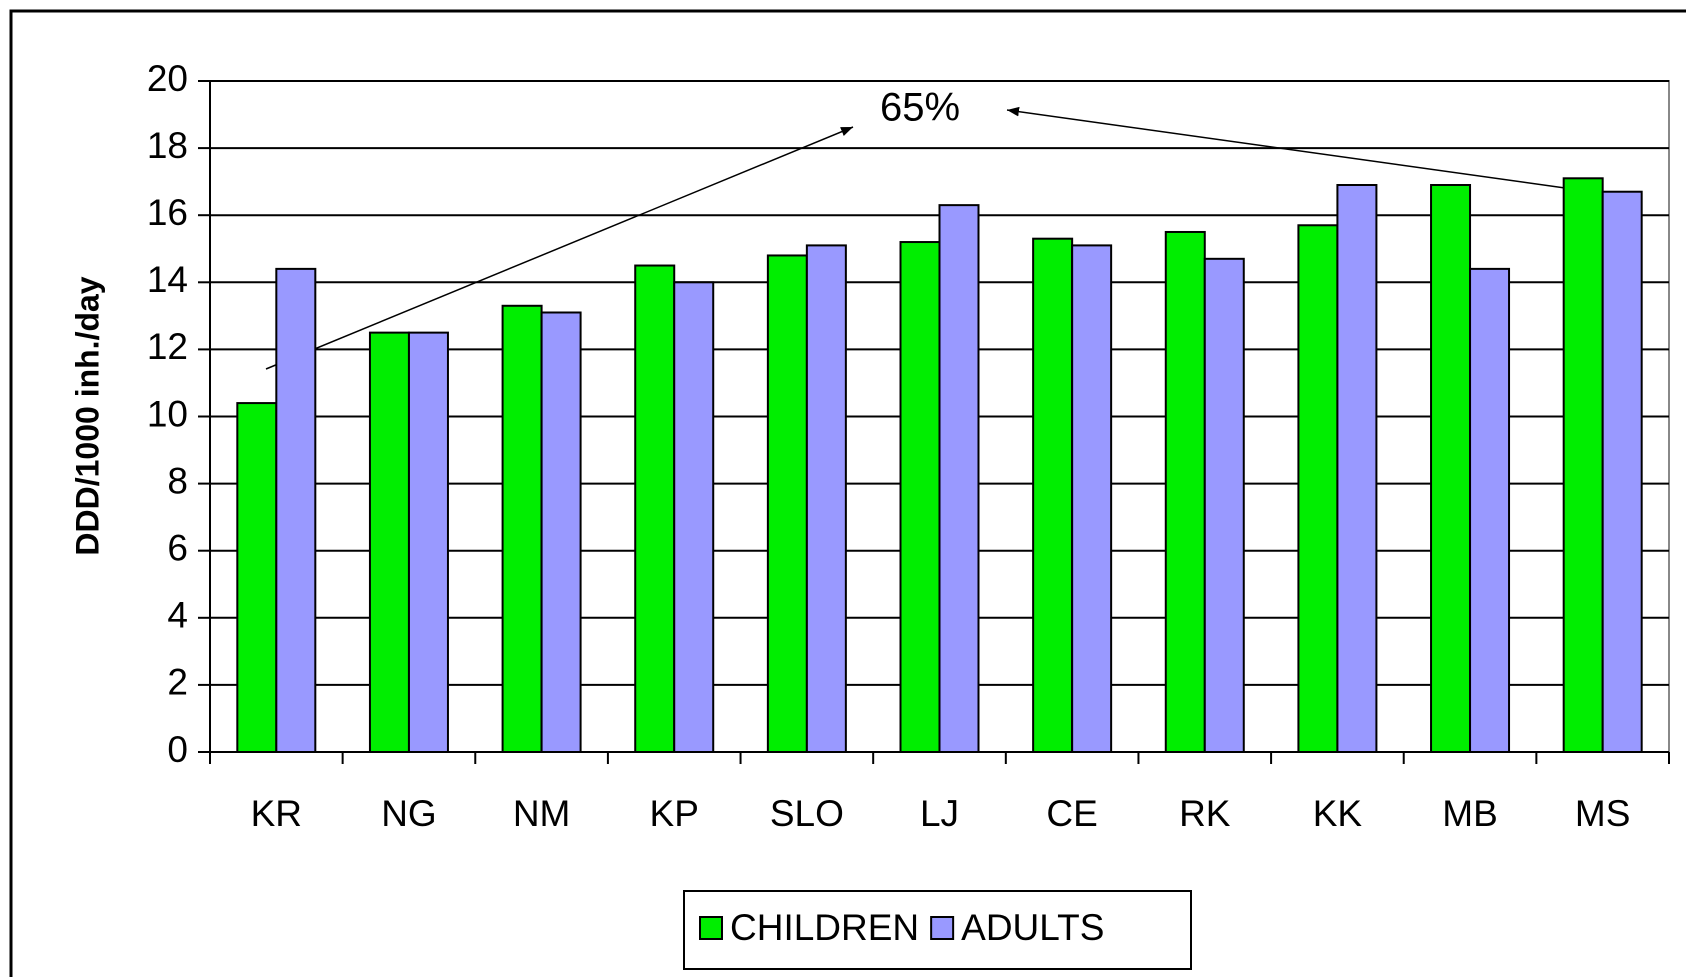 This screenshot has height=977, width=1686. Describe the element at coordinates (939, 813) in the screenshot. I see `x-tick-label: LJ` at that location.